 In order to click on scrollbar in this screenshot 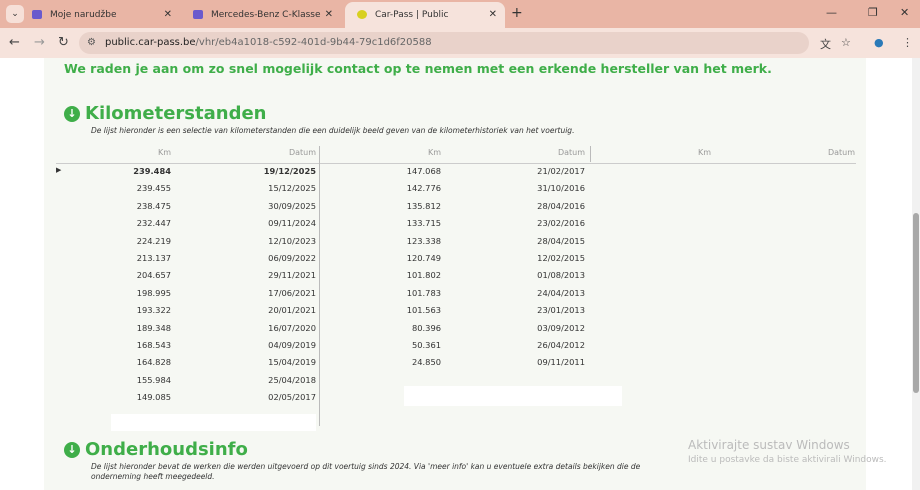, I will do `click(916, 274)`.